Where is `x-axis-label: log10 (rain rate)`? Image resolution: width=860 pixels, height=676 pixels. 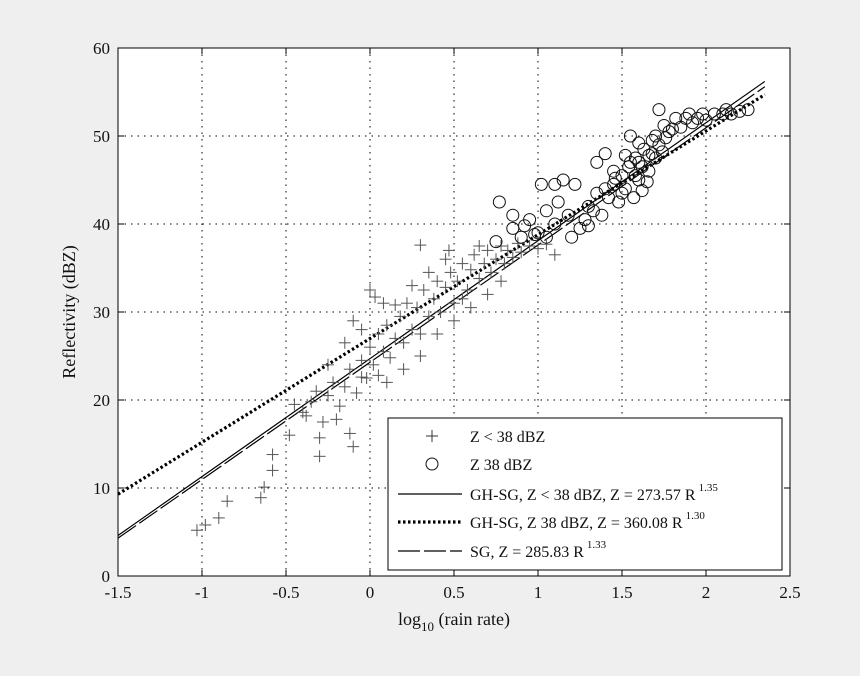 x-axis-label: log10 (rain rate) is located at coordinates (454, 621).